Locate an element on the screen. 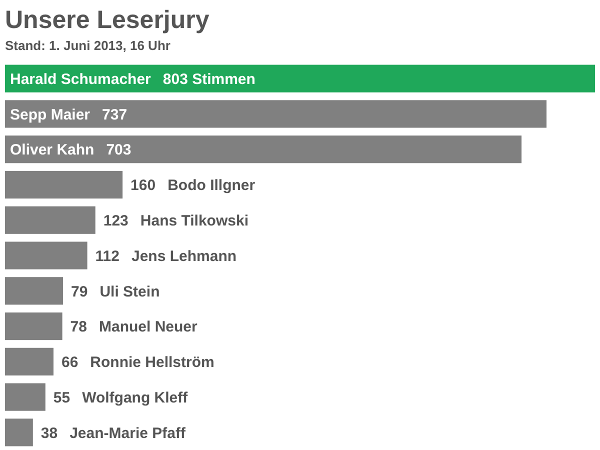  y-tick-label: Wolfgang Kleff is located at coordinates (135, 397).